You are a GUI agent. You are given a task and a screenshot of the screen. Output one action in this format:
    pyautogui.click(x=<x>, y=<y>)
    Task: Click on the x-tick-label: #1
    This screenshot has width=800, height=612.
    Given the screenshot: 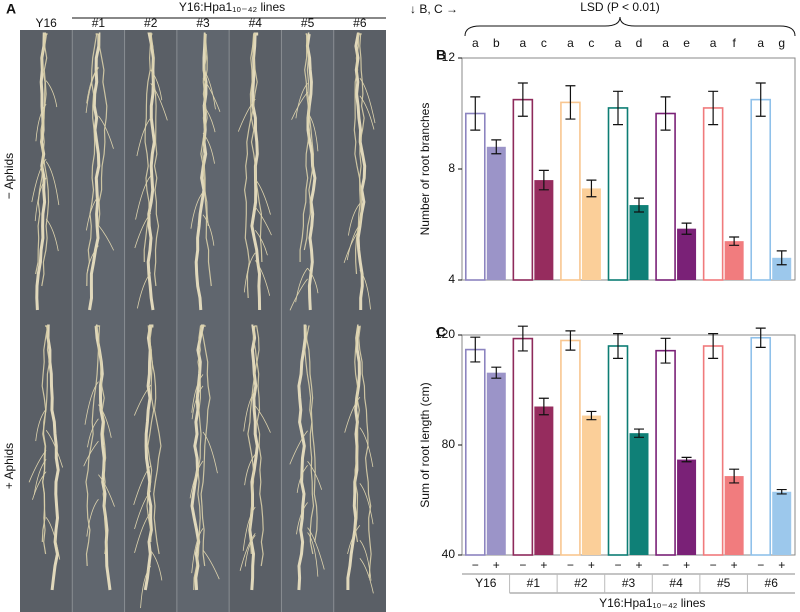 What is the action you would take?
    pyautogui.click(x=534, y=583)
    